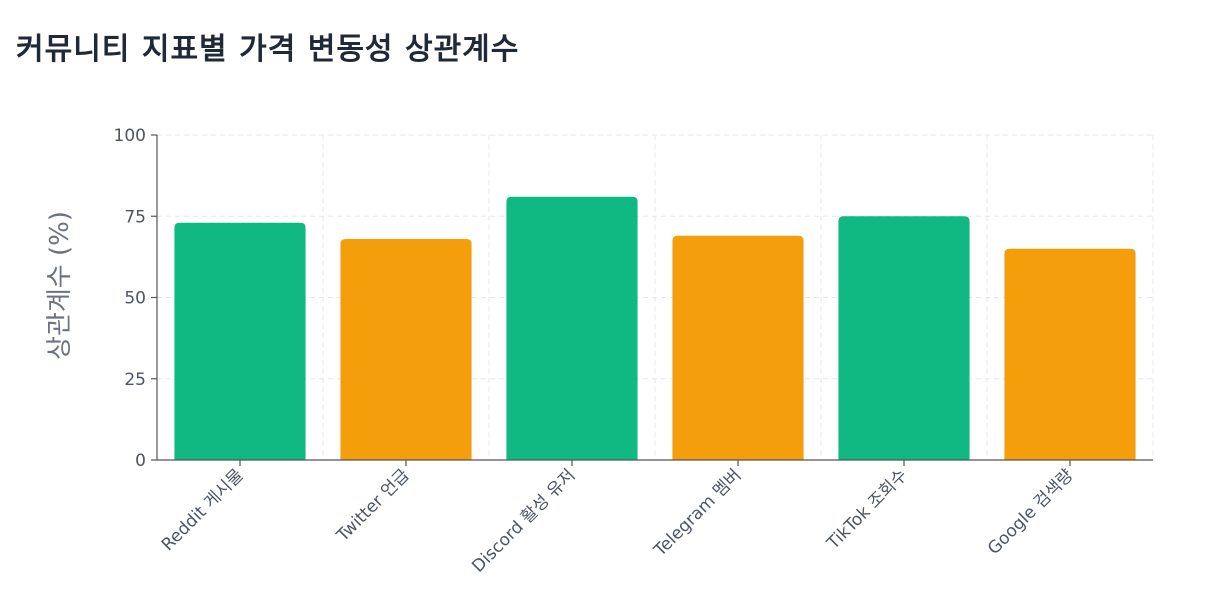 The image size is (1219, 612). I want to click on x-tick-label: Discord 활성 유저, so click(523, 520).